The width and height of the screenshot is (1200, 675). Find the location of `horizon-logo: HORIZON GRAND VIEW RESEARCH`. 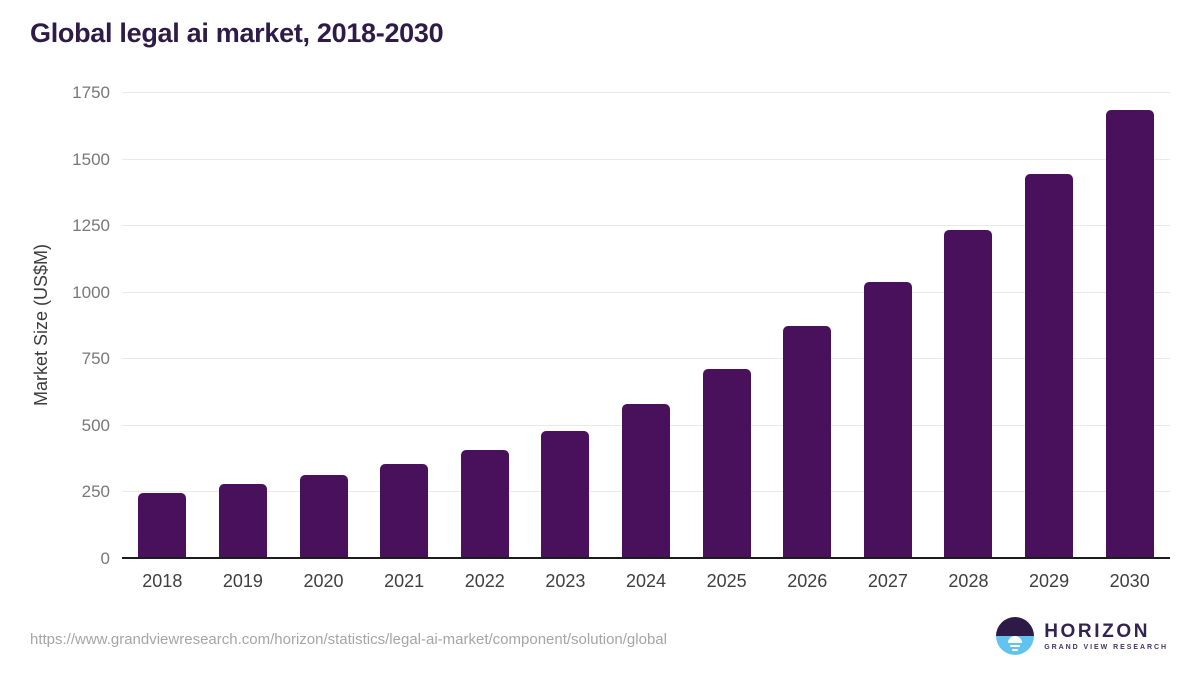

horizon-logo: HORIZON GRAND VIEW RESEARCH is located at coordinates (1082, 636).